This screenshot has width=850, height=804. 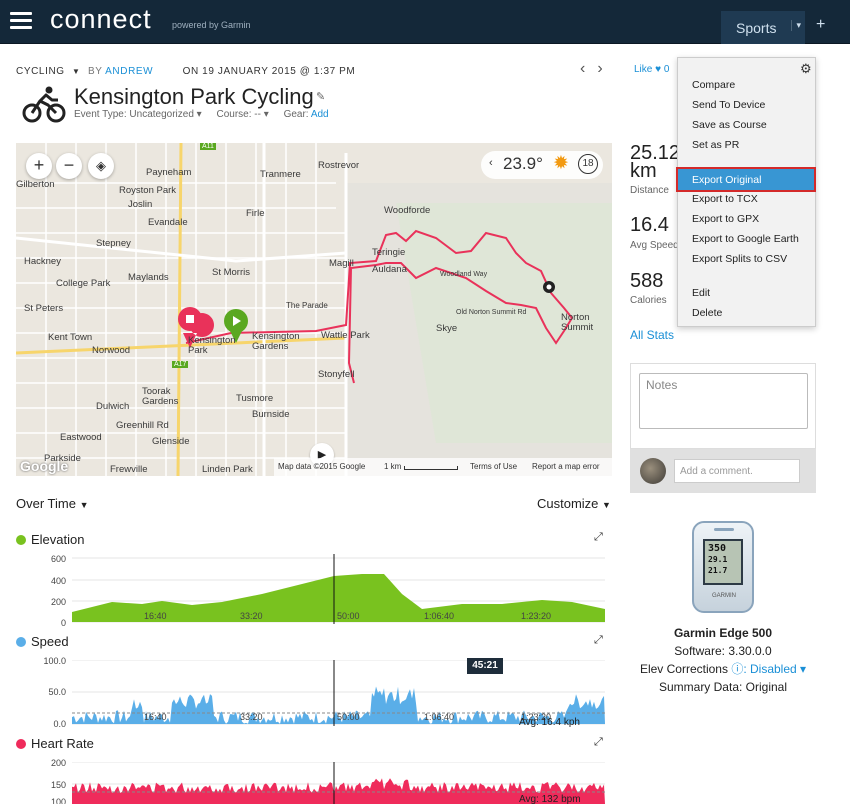 What do you see at coordinates (647, 281) in the screenshot?
I see `calories-value: 588` at bounding box center [647, 281].